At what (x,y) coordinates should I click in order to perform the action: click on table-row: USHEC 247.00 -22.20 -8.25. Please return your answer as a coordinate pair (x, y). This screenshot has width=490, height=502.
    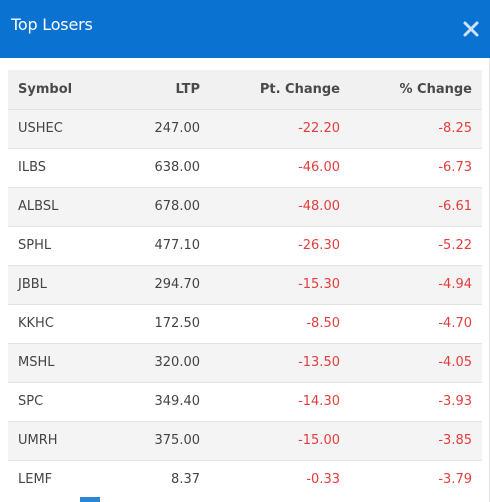
    Looking at the image, I should click on (245, 128).